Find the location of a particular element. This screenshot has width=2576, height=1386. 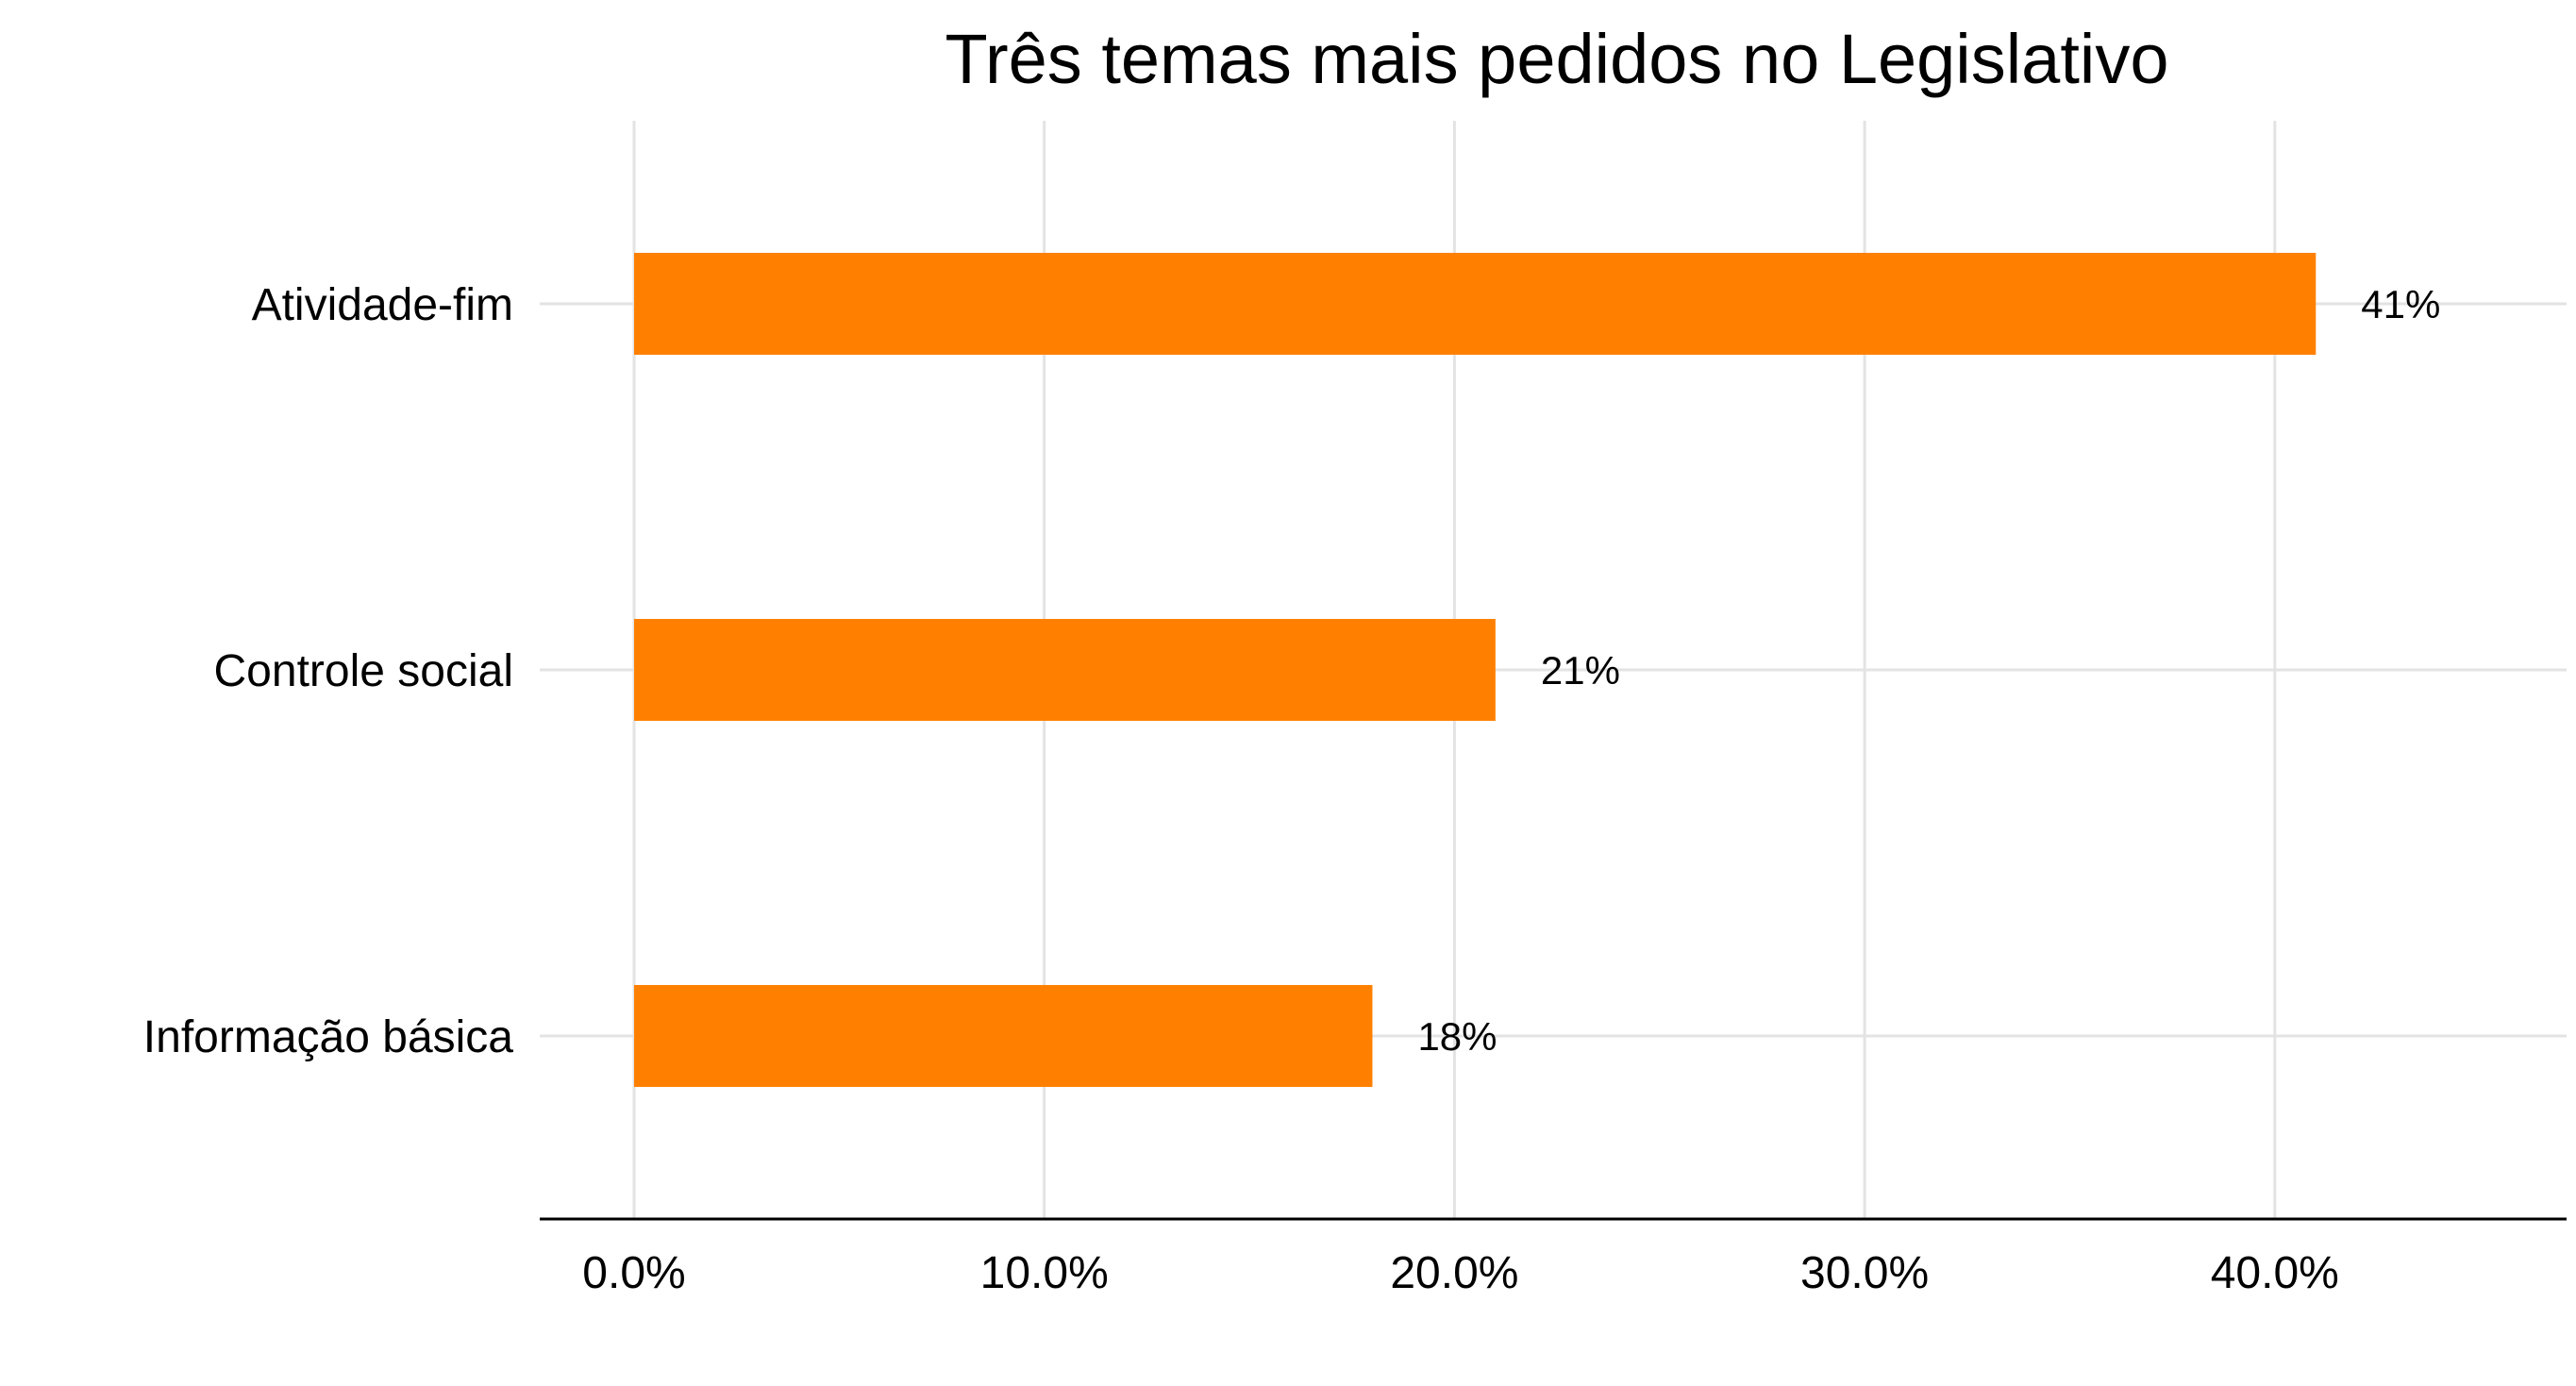

chart-title: Três temas mais pedidos no Legislativo is located at coordinates (1557, 59).